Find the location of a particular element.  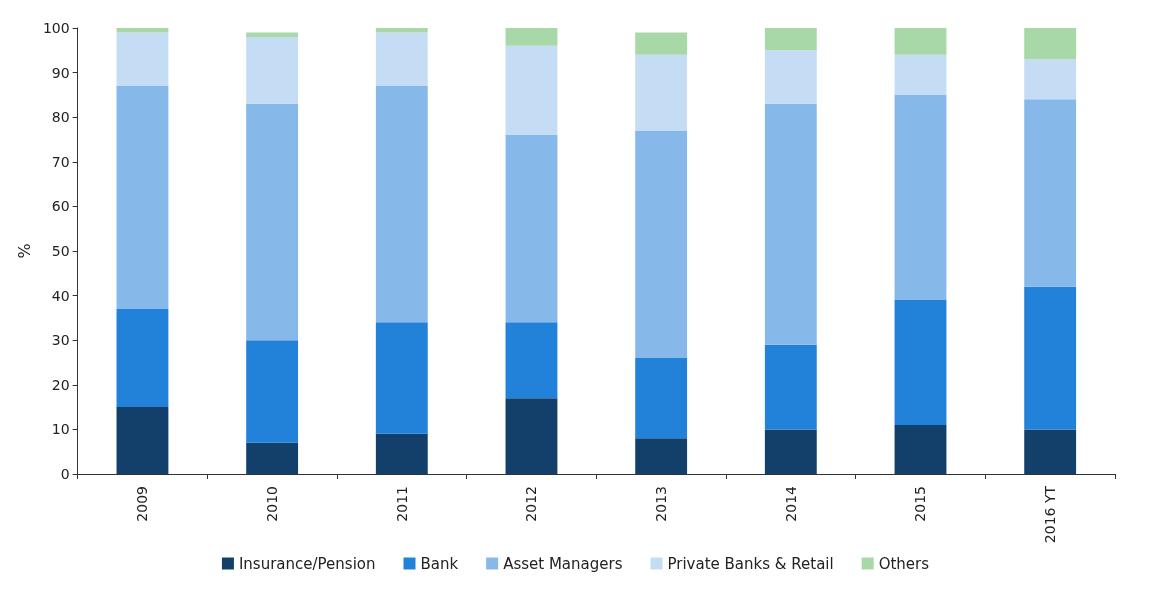

legend-label: Asset Managers is located at coordinates (563, 563).